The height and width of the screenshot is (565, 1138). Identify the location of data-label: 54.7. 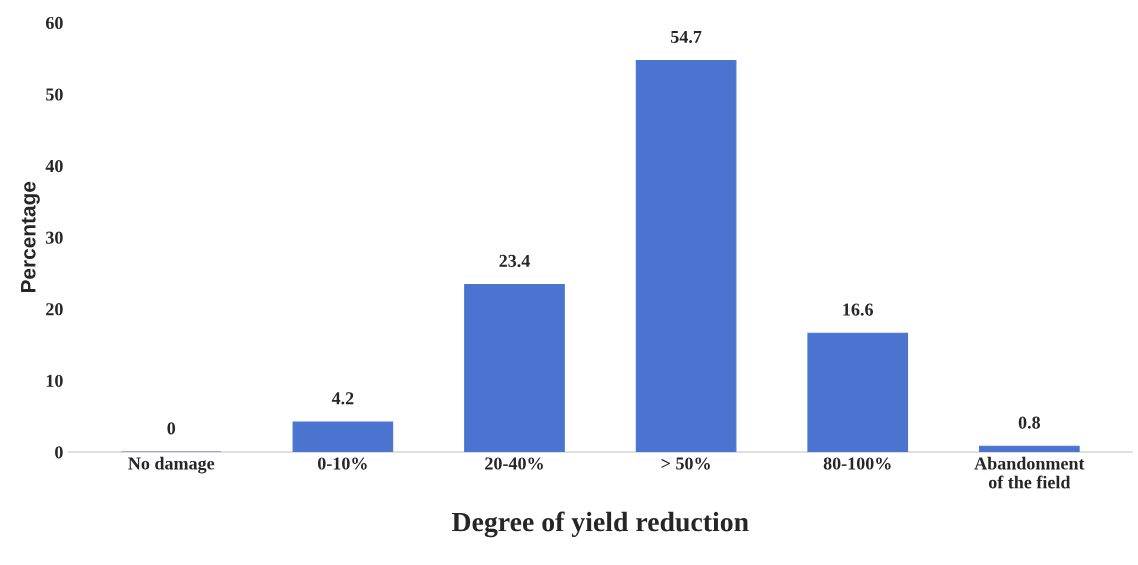
(686, 37).